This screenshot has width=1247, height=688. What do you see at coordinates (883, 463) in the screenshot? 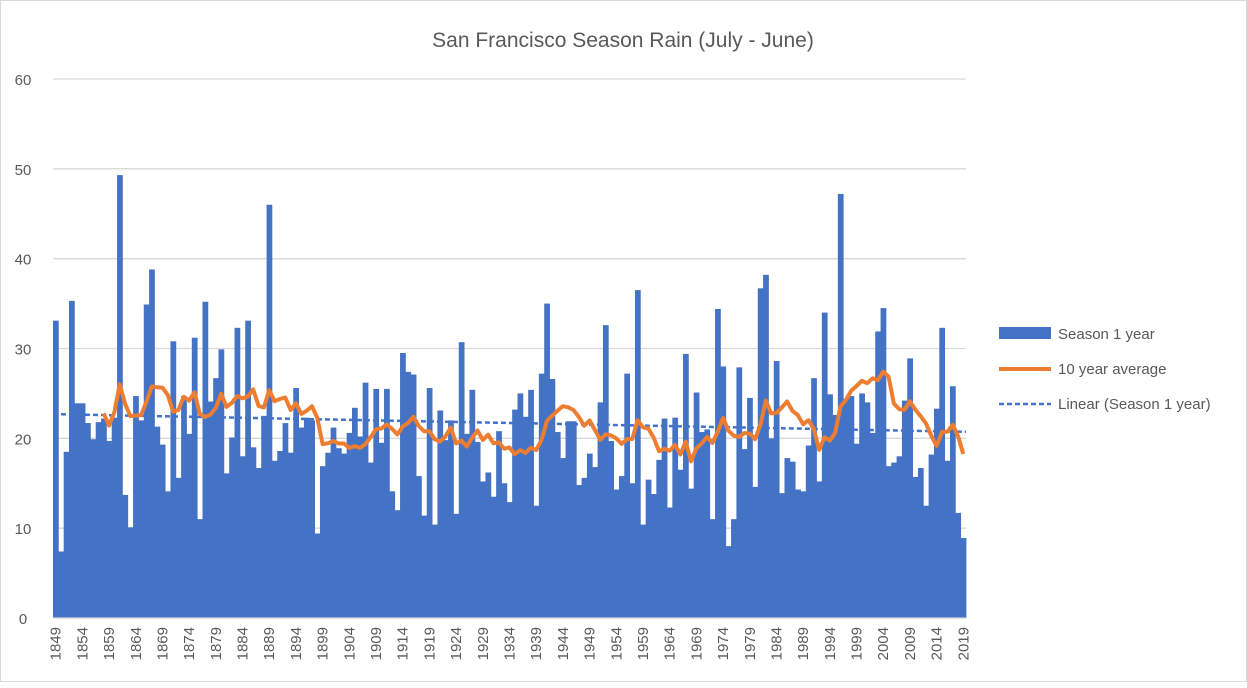
I see `bar-2004` at bounding box center [883, 463].